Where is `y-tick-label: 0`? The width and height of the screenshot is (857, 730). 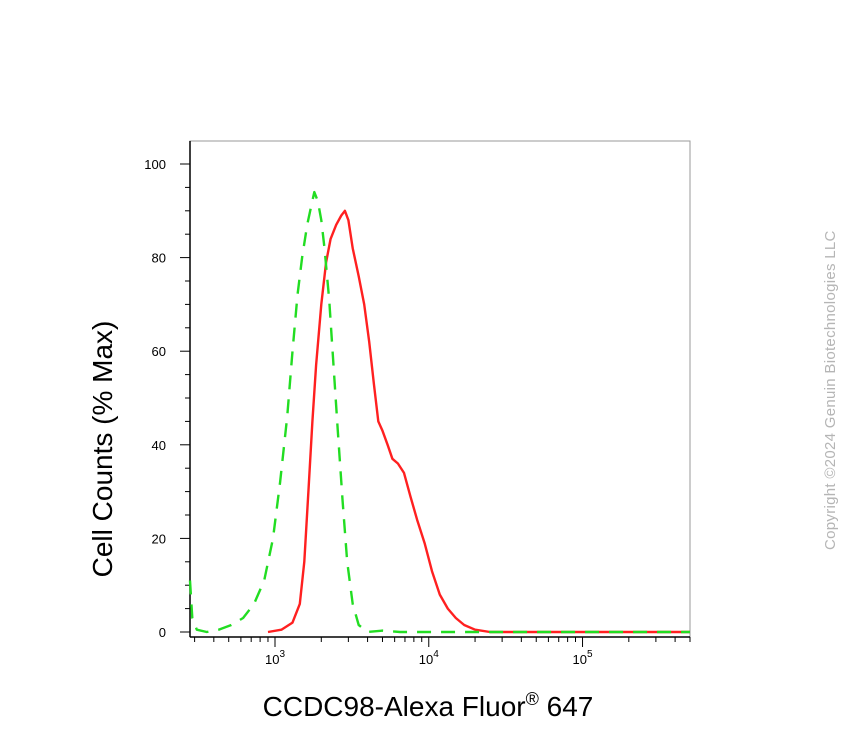 y-tick-label: 0 is located at coordinates (162, 632).